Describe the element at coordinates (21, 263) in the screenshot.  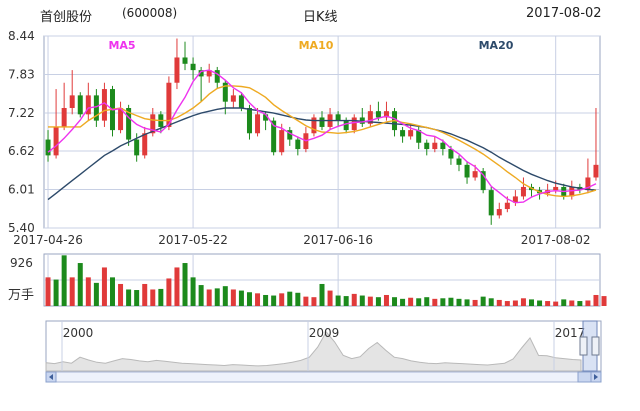
I see `volume-max-label: 926` at that location.